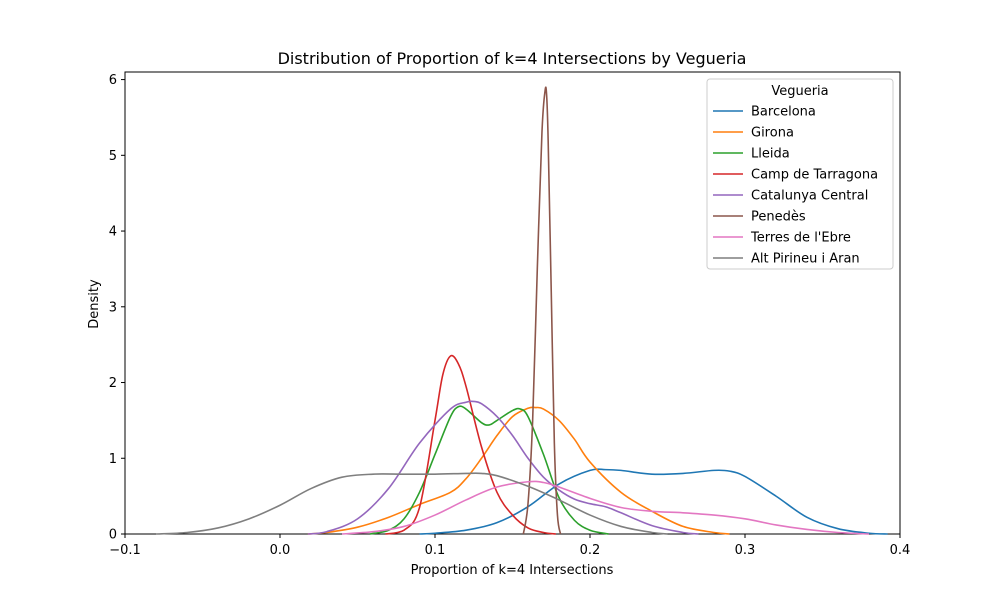 The image size is (1000, 600). Describe the element at coordinates (590, 550) in the screenshot. I see `x-tick-label: 0.2` at that location.